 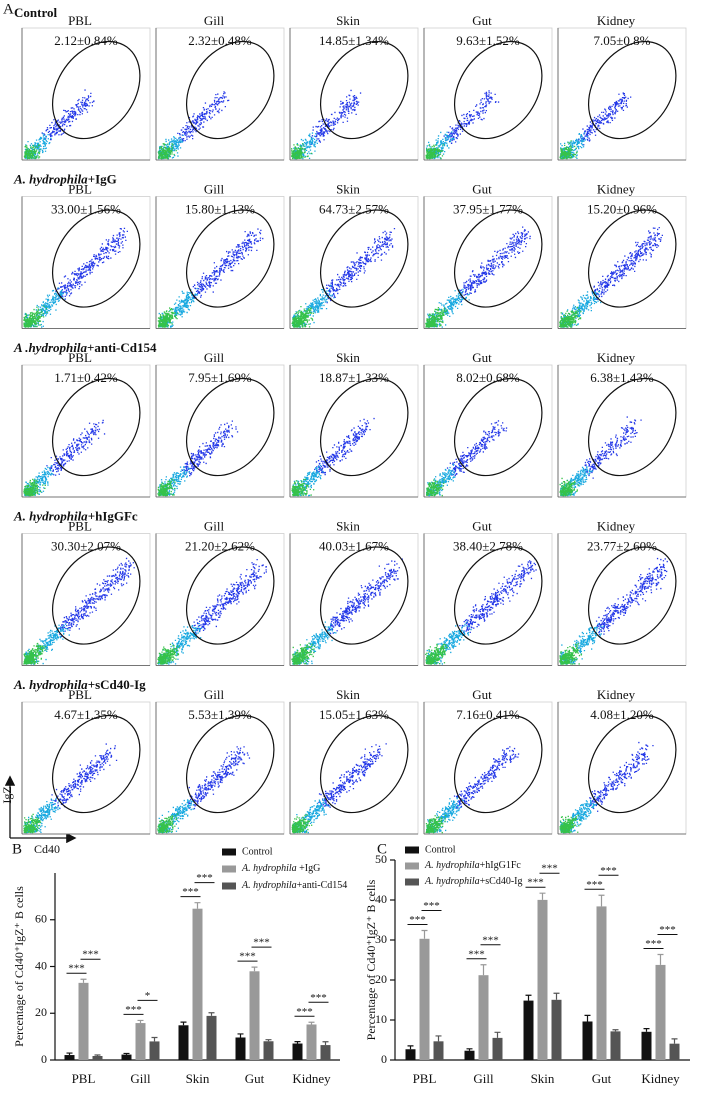 What do you see at coordinates (382, 849) in the screenshot?
I see `panel-label: C` at bounding box center [382, 849].